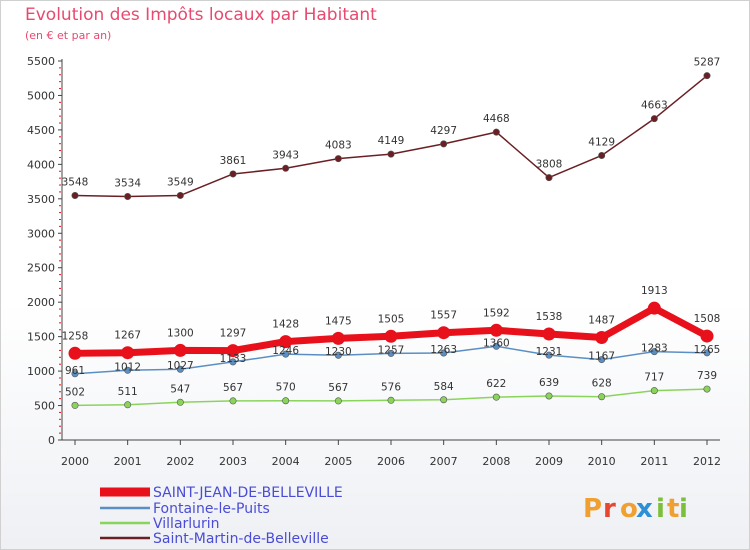  I want to click on data-label: 1167, so click(601, 357).